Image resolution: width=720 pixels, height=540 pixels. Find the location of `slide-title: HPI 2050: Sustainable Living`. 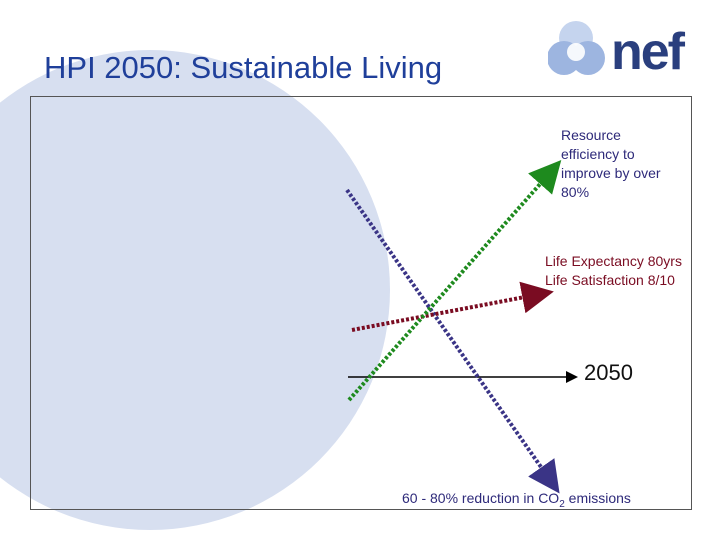

slide-title: HPI 2050: Sustainable Living is located at coordinates (243, 67).